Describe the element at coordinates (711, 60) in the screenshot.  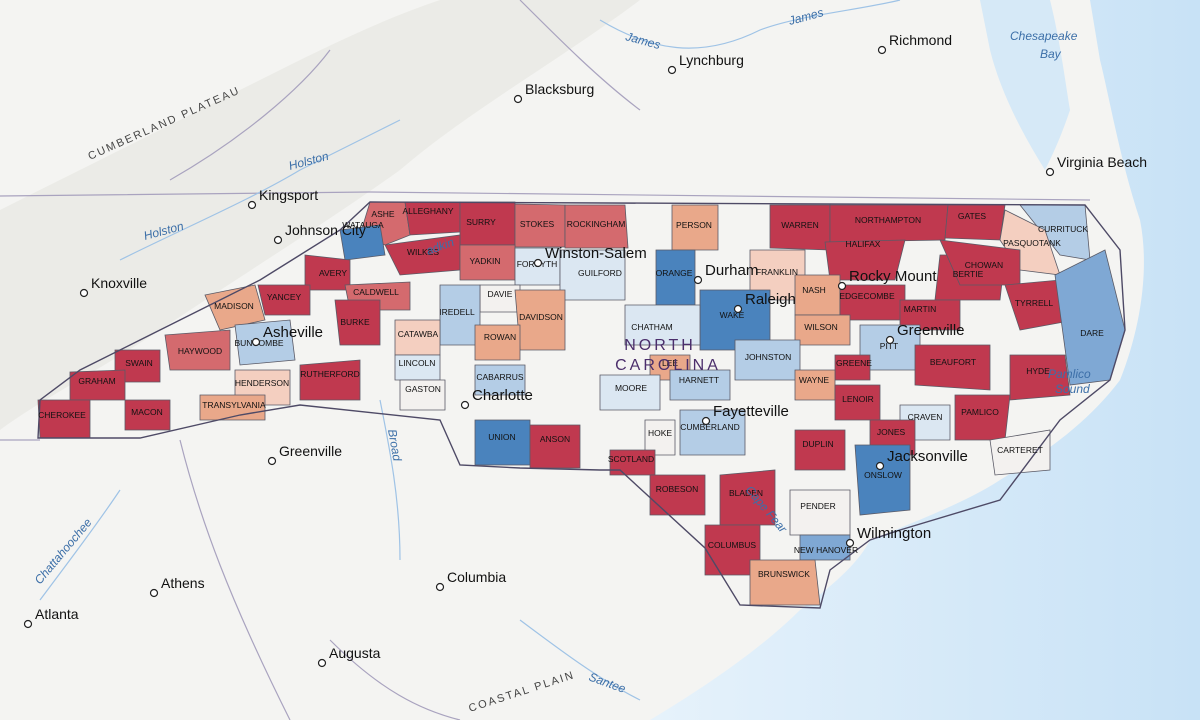
I see `city-label: Lynchburg` at that location.